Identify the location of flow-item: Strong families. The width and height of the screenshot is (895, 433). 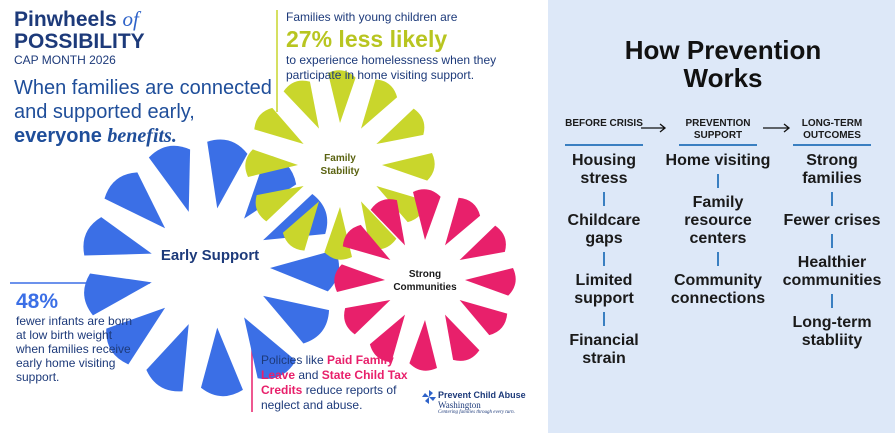
(832, 169).